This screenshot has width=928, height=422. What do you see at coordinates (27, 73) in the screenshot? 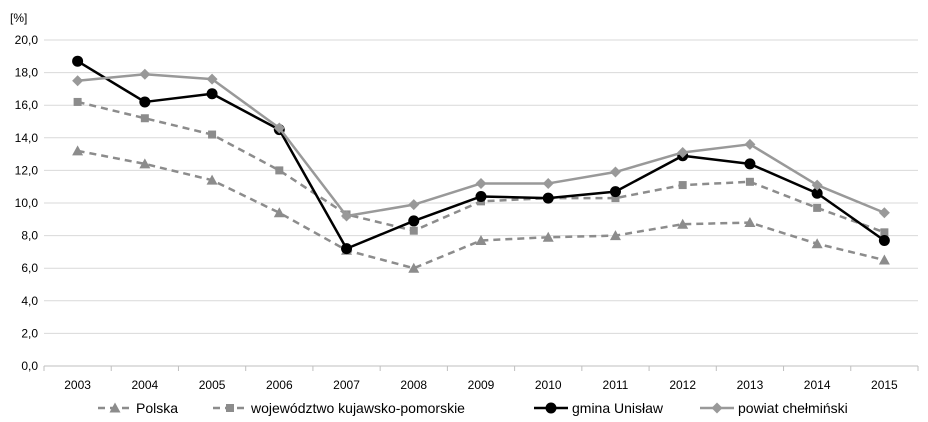
I see `y-tick-label: 18,0` at bounding box center [27, 73].